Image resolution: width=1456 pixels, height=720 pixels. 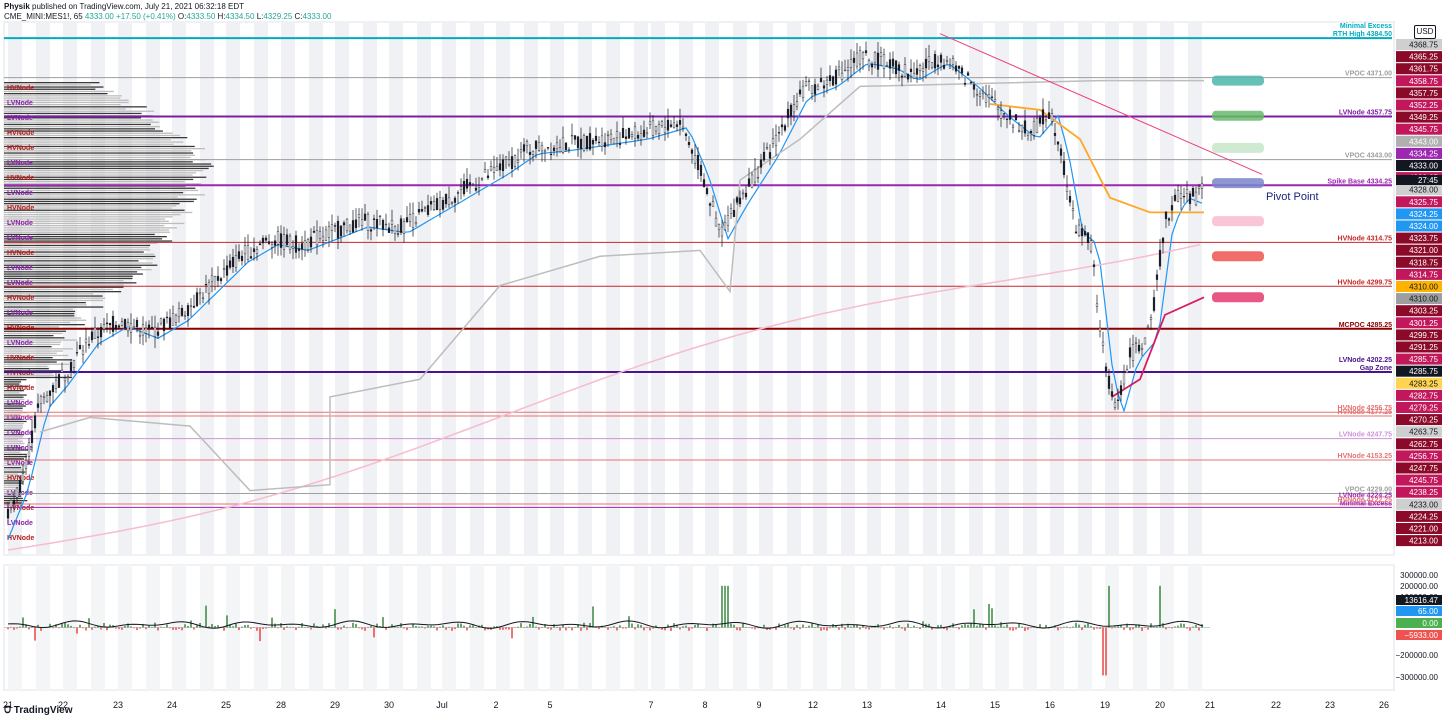 I want to click on author-name: Physik, so click(x=17, y=6).